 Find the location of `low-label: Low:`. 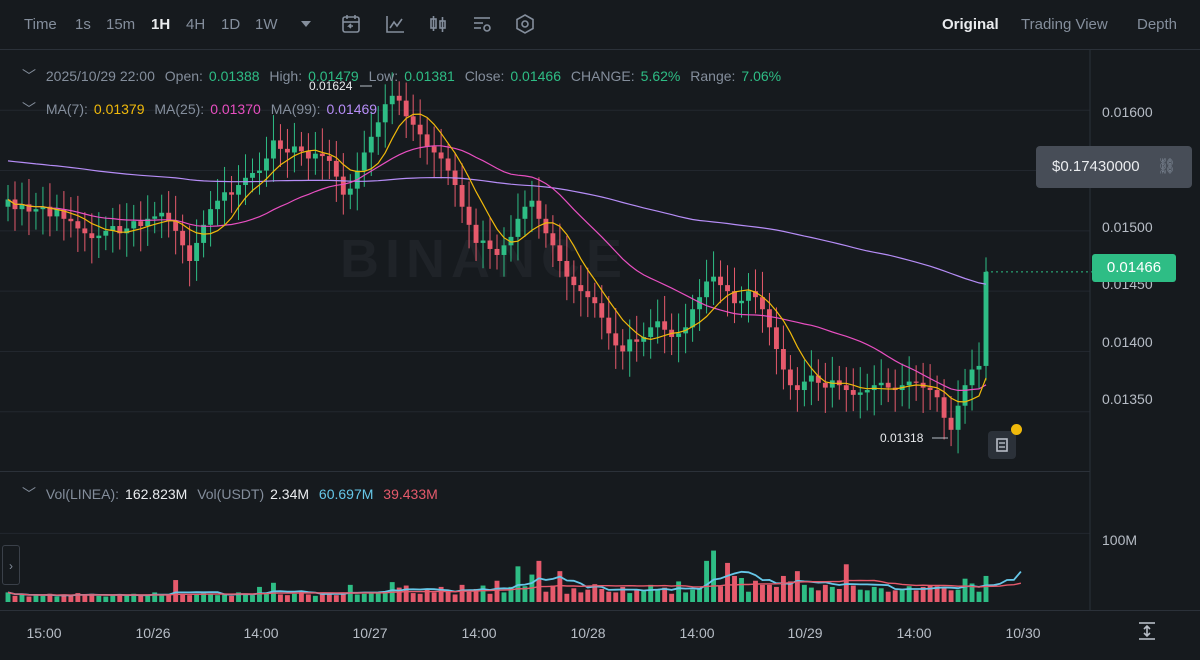

low-label: Low: is located at coordinates (383, 76).